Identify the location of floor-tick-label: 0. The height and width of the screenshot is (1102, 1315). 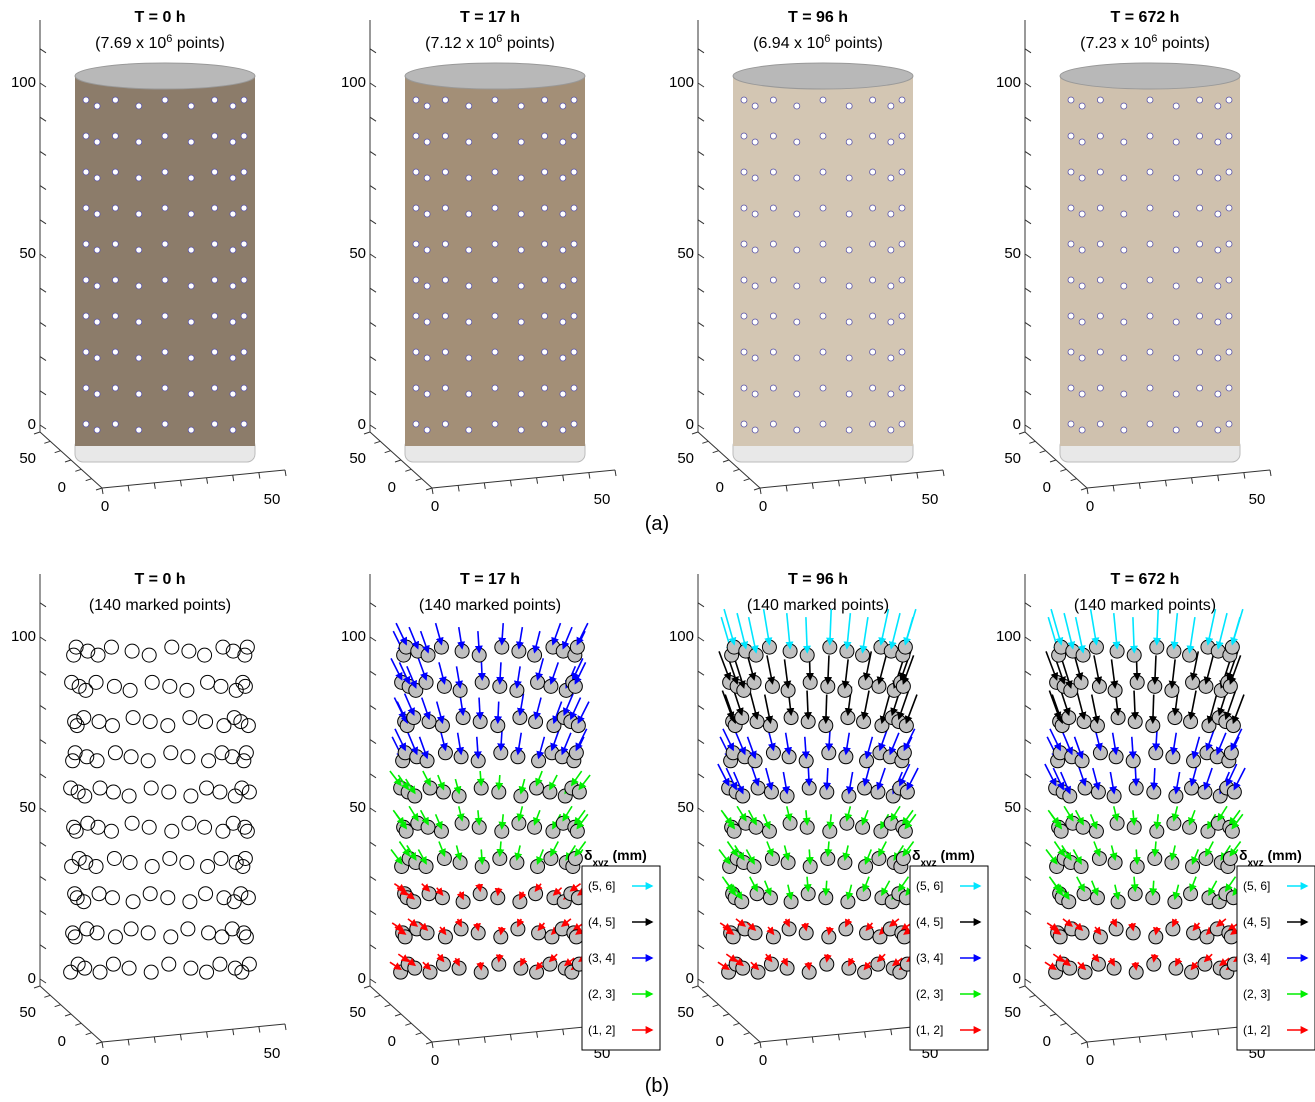
(105, 1060).